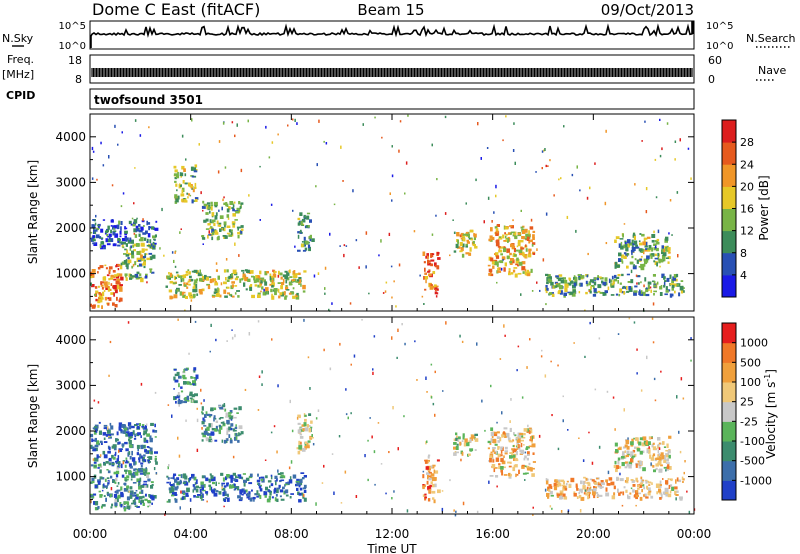 This screenshot has height=554, width=800. What do you see at coordinates (715, 60) in the screenshot?
I see `nave-tick-top: 60` at bounding box center [715, 60].